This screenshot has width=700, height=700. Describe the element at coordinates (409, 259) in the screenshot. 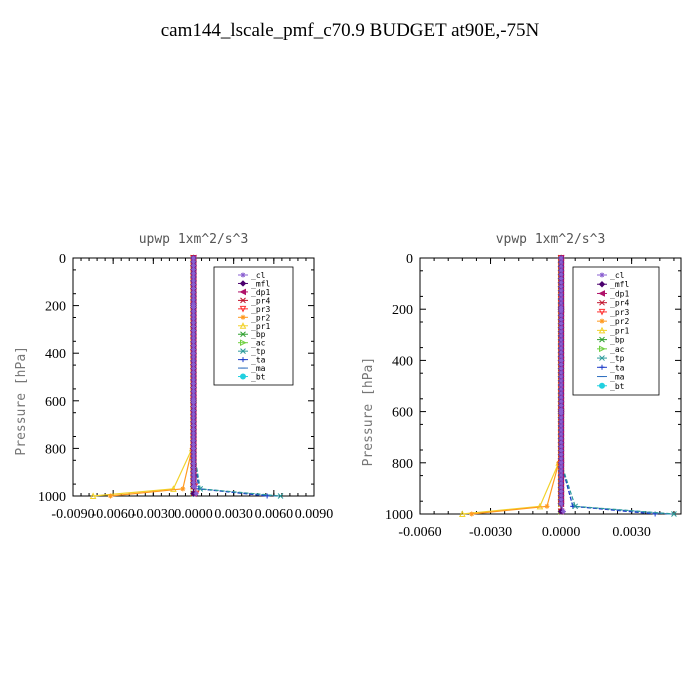

I see `y-tick-label: 0` at that location.